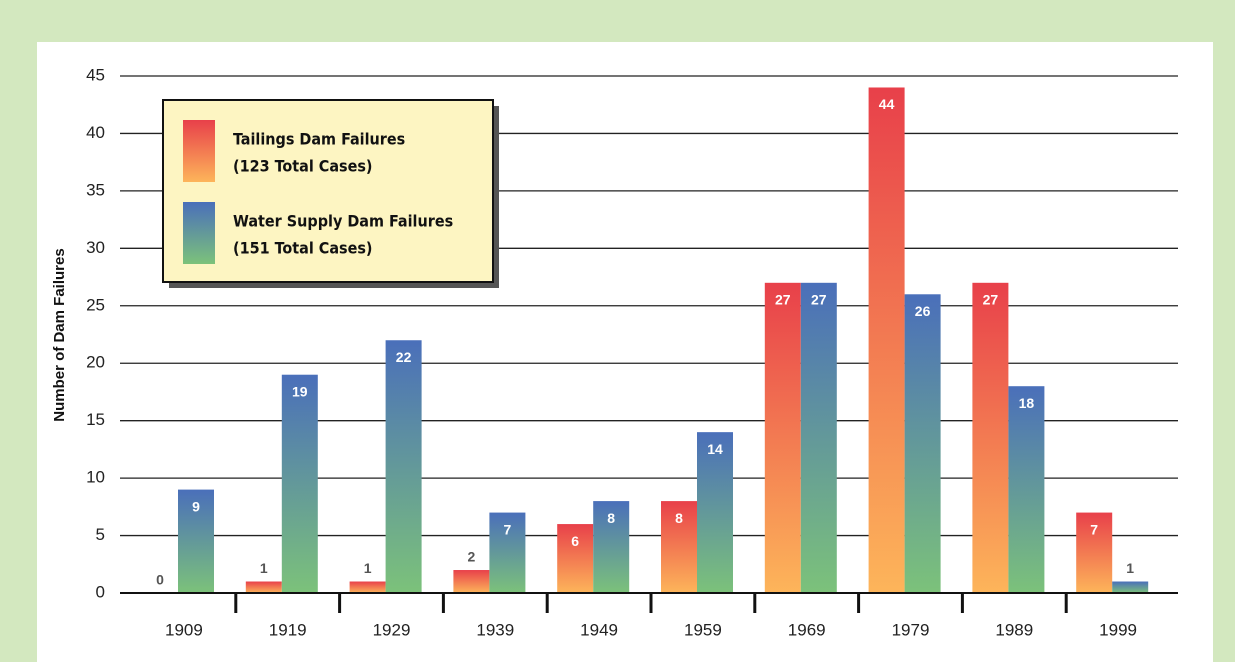  I want to click on y-tick-label: 10, so click(95, 477).